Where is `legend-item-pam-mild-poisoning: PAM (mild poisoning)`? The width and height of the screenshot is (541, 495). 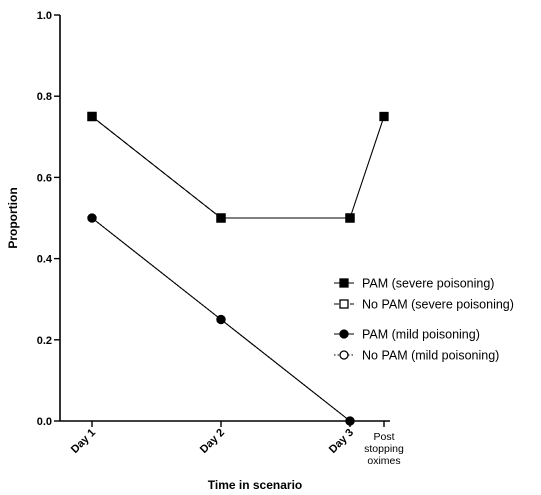 legend-item-pam-mild-poisoning: PAM (mild poisoning) is located at coordinates (407, 335).